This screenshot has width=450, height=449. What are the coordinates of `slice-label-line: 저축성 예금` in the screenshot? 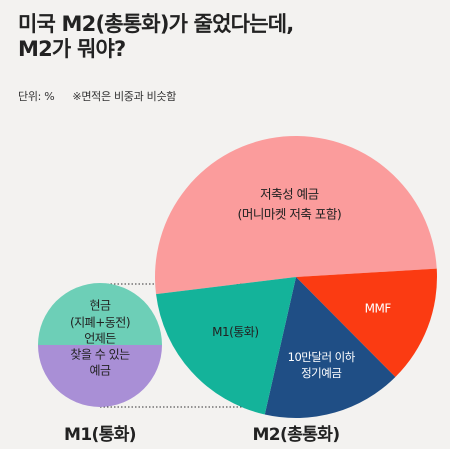 It's located at (289, 193).